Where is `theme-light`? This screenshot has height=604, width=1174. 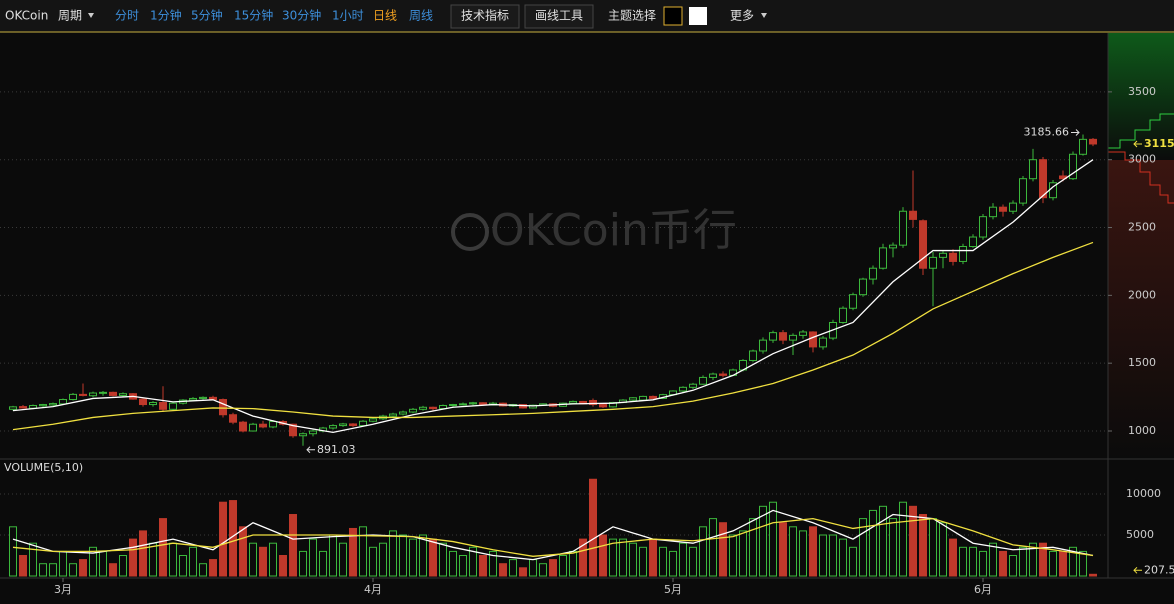
theme-light is located at coordinates (698, 16).